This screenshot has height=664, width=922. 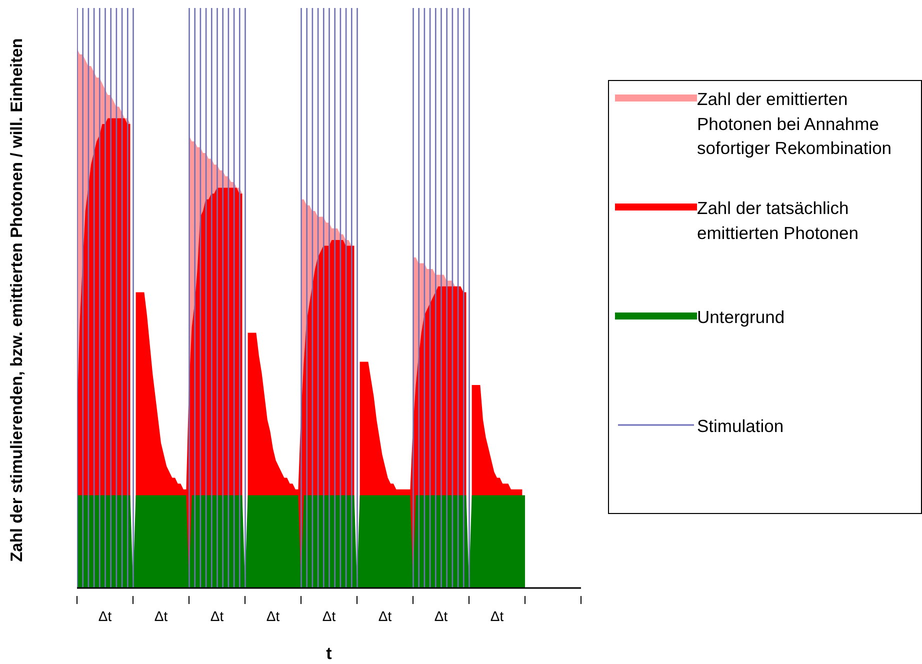 I want to click on legend-label: Zahl der tatsächlich emittierten Photonen, so click(x=778, y=220).